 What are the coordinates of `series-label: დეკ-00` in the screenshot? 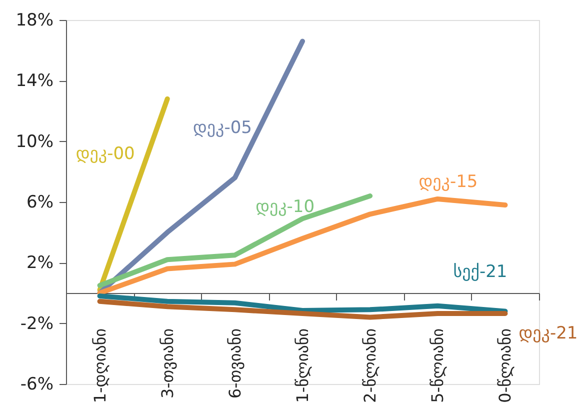 It's located at (105, 154).